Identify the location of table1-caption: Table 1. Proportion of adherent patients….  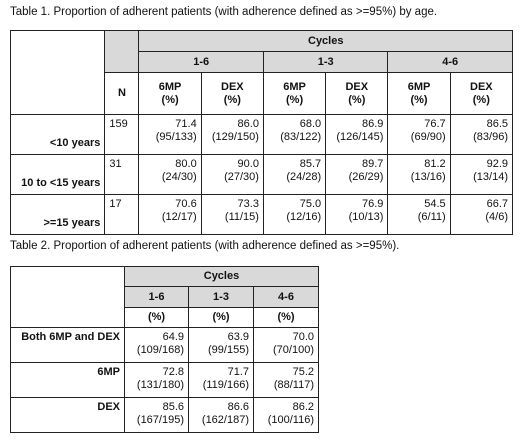
(224, 12).